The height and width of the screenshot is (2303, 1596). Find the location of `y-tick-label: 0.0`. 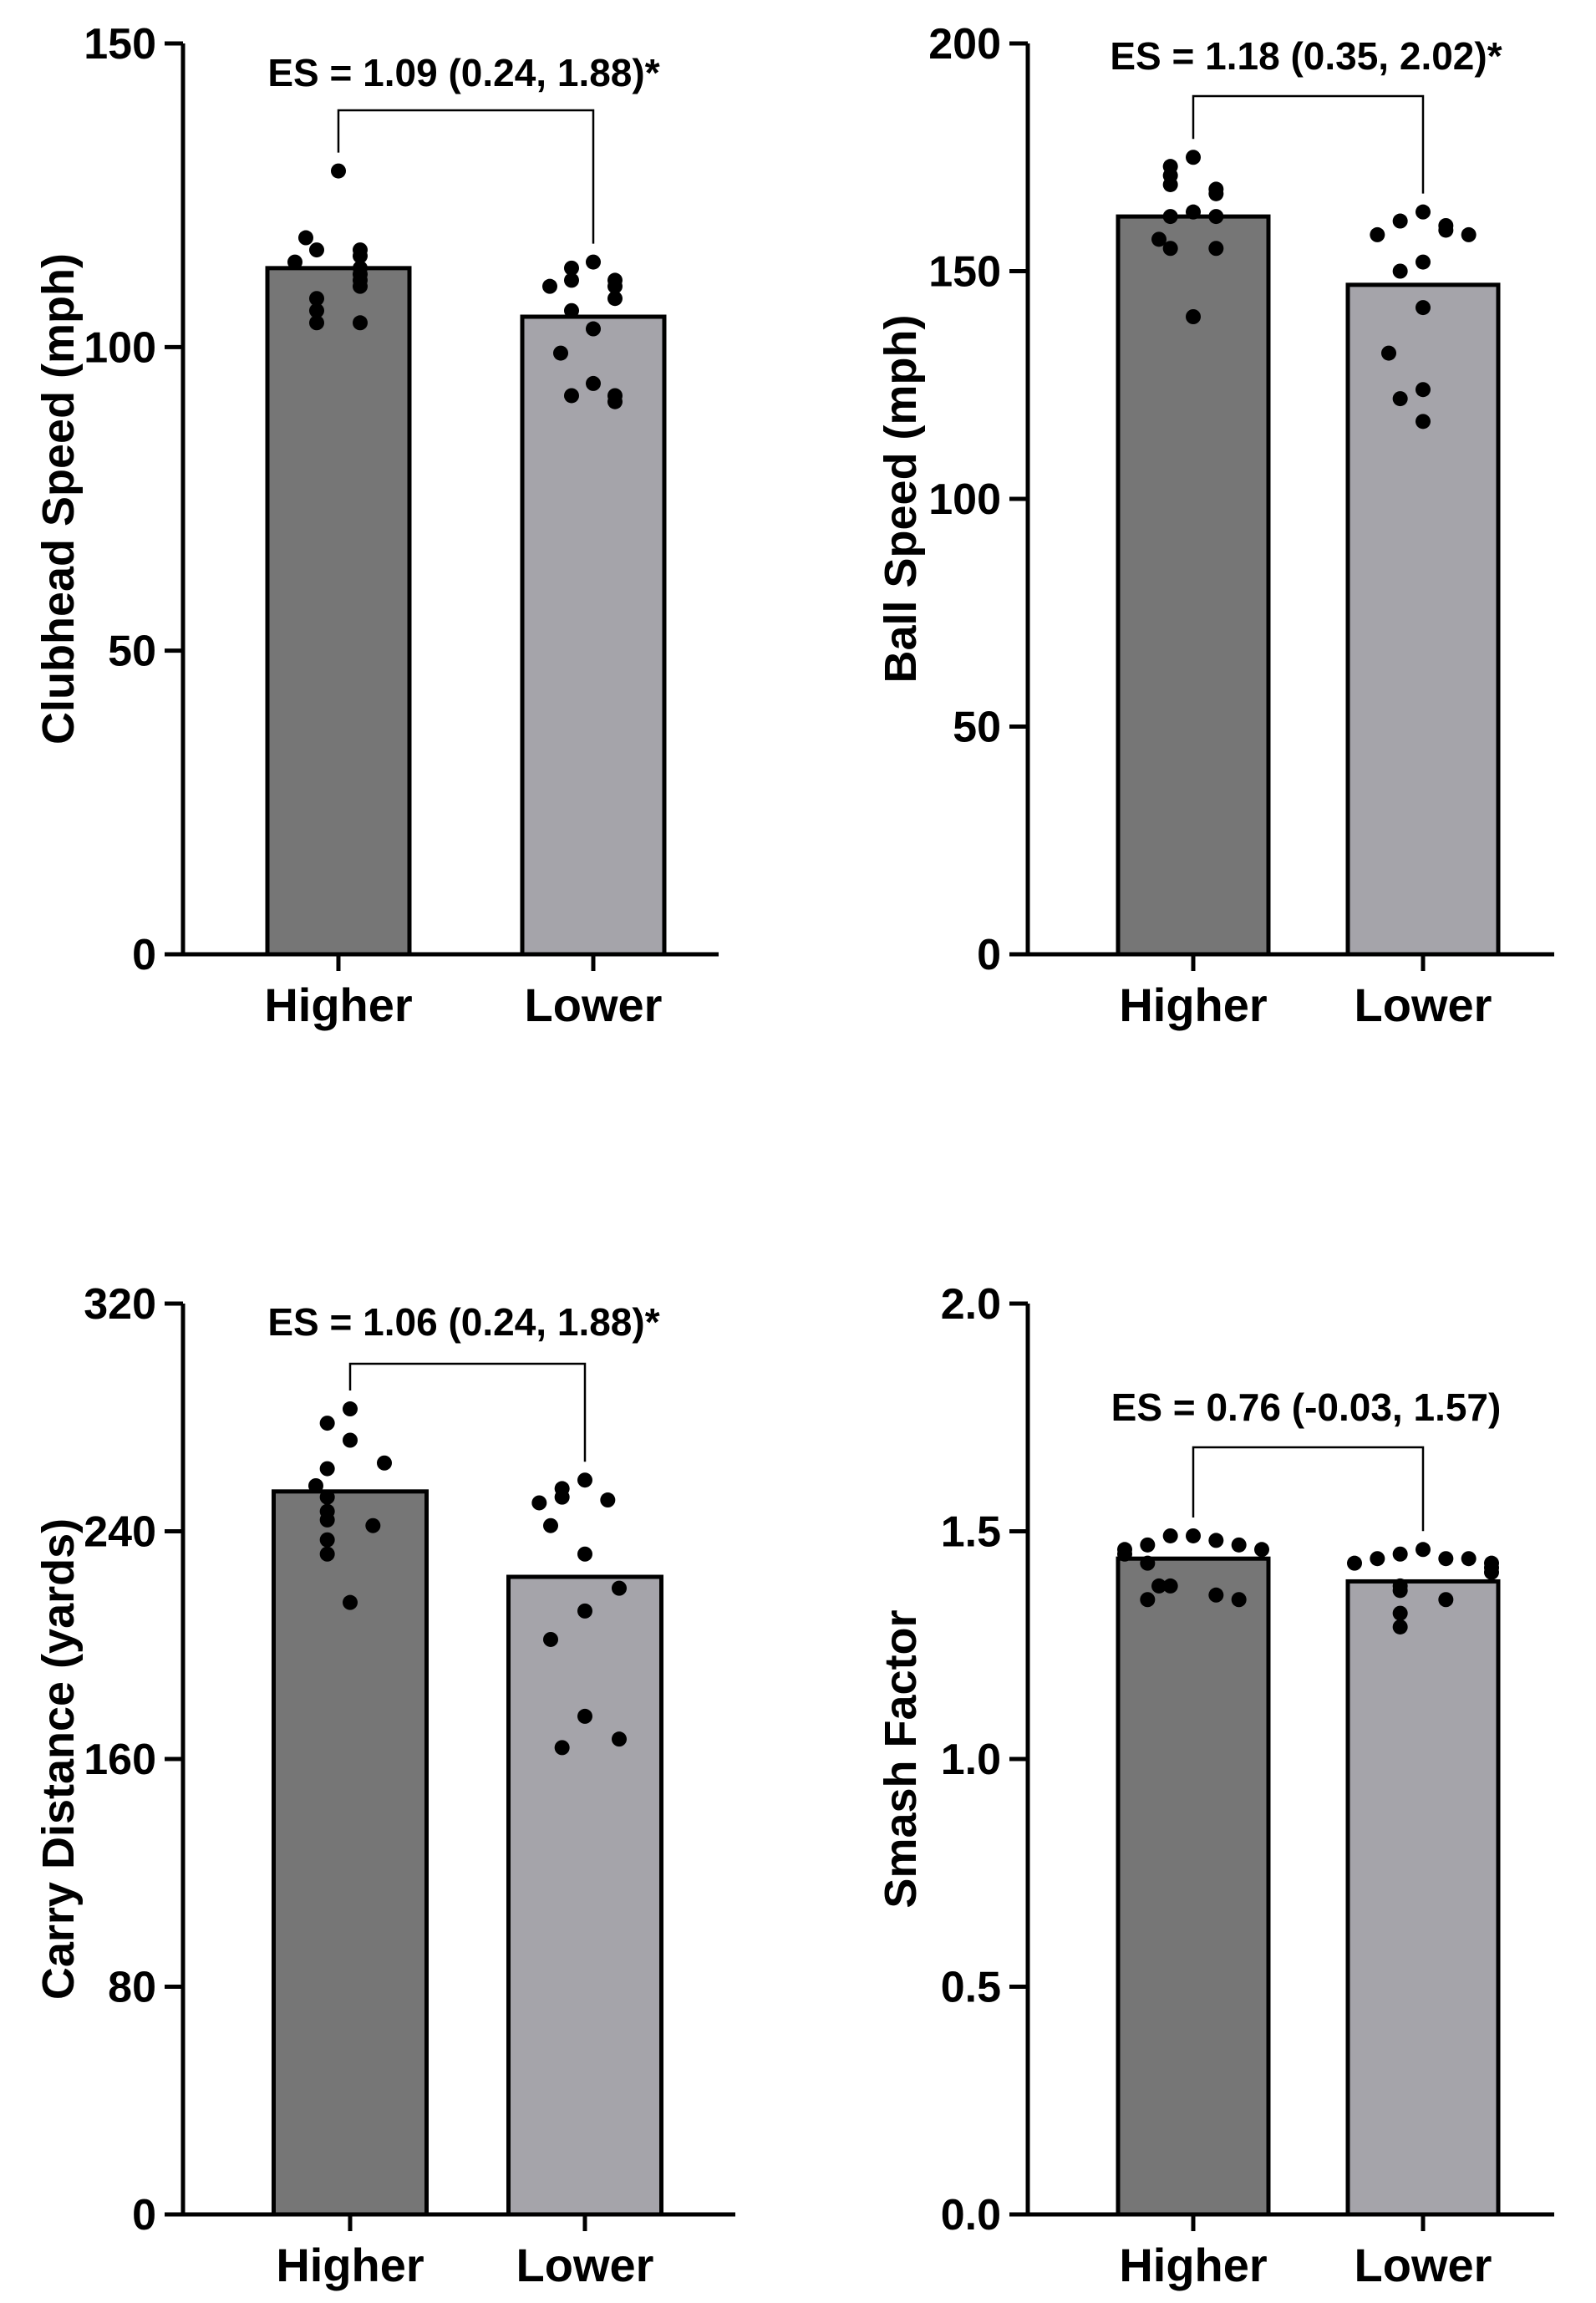

y-tick-label: 0.0 is located at coordinates (971, 2215).